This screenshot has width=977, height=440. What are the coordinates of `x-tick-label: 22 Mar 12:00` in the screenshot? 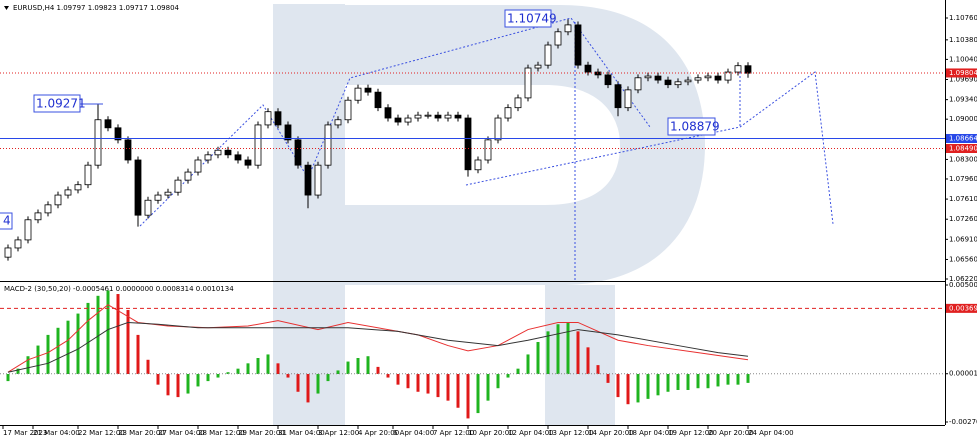 It's located at (101, 433).